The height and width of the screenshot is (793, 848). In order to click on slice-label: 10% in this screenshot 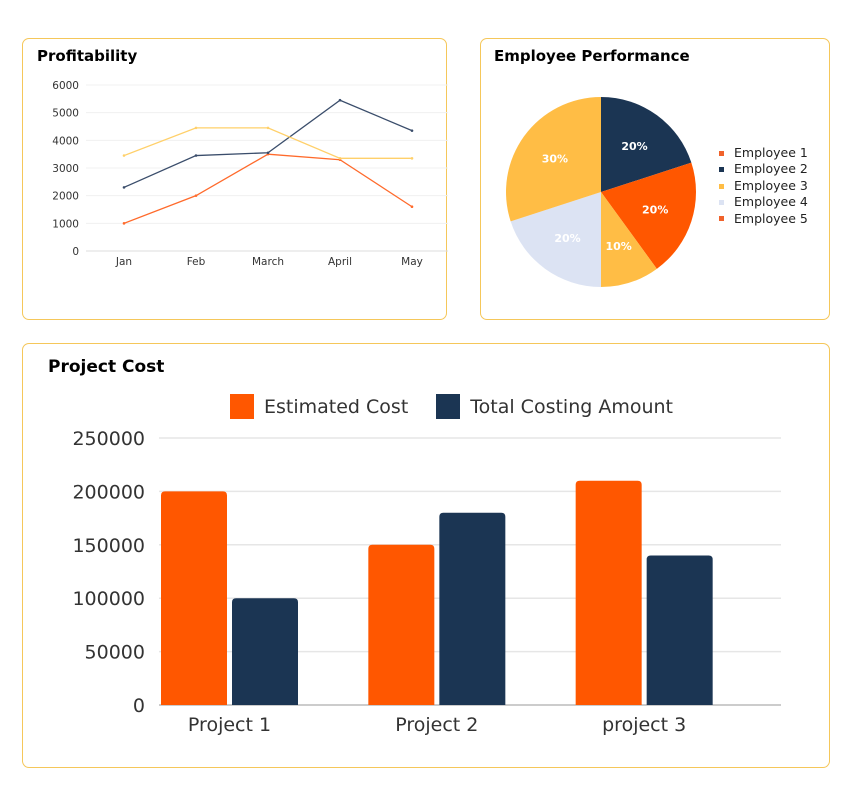, I will do `click(618, 246)`.